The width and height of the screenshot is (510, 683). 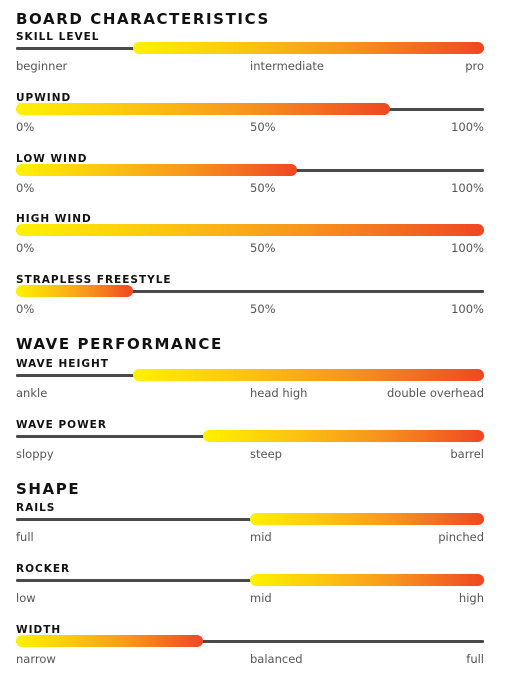 What do you see at coordinates (287, 66) in the screenshot?
I see `tick-mid: intermediate` at bounding box center [287, 66].